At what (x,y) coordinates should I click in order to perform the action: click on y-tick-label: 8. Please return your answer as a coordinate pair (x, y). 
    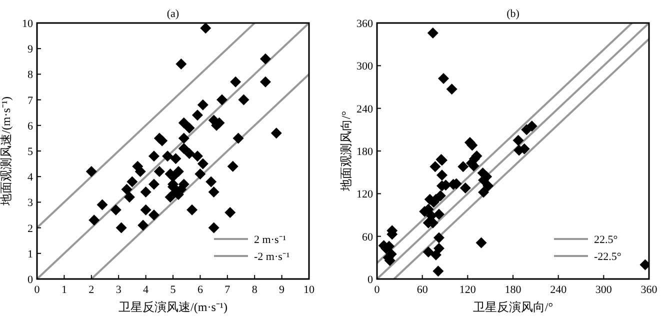
    Looking at the image, I should click on (31, 75).